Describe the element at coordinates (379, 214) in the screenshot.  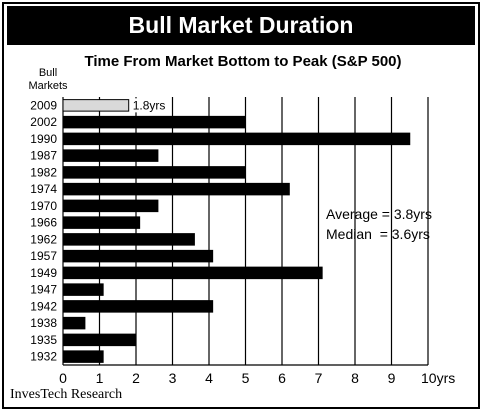
I see `average-annotation: Average = 3.8yrs` at that location.